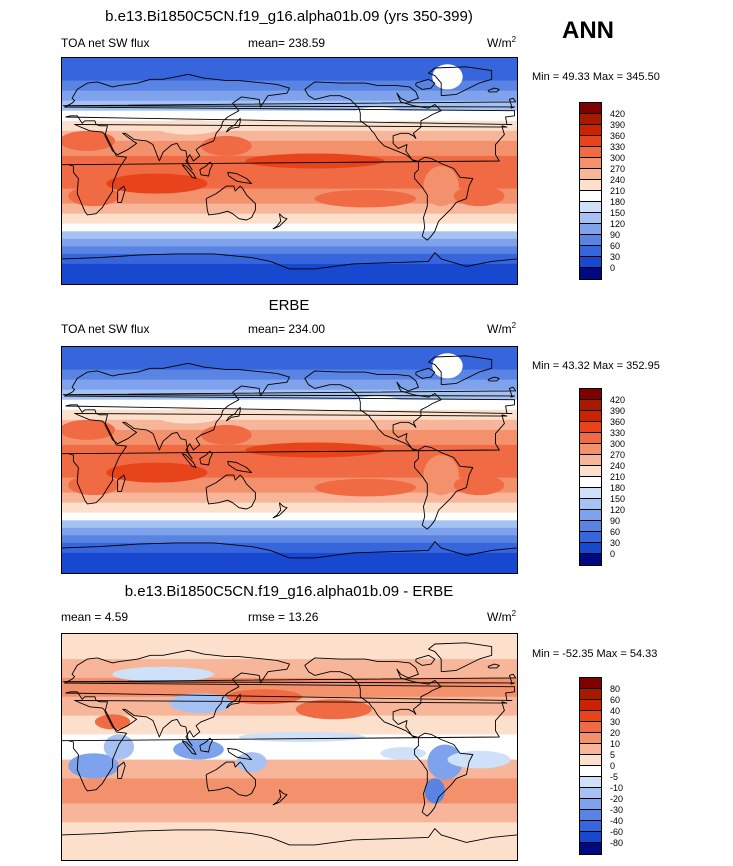 Image resolution: width=733 pixels, height=866 pixels. I want to click on panel2-units-exp: 2, so click(514, 325).